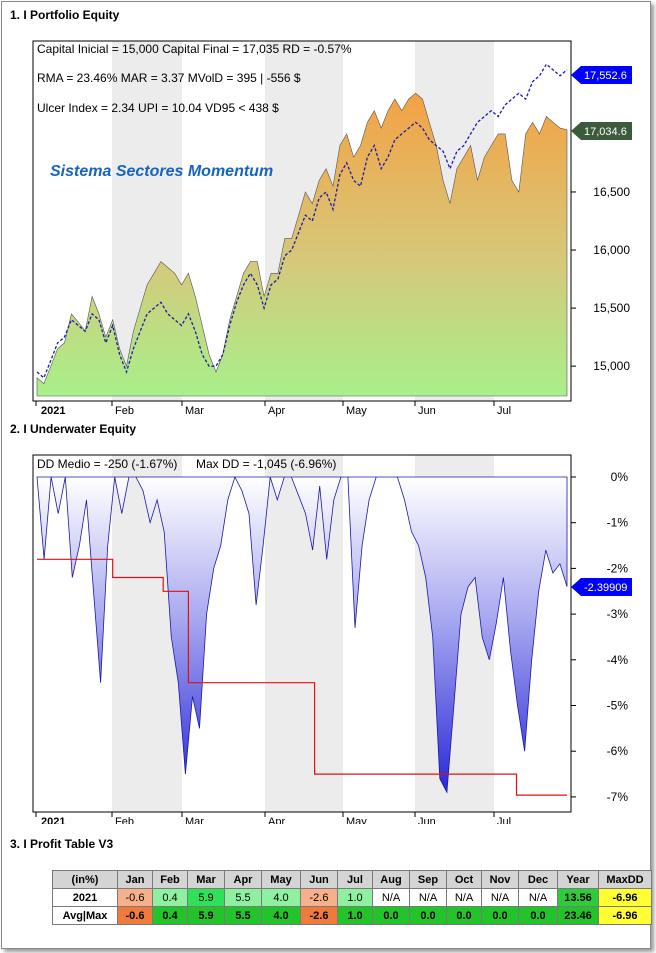 The height and width of the screenshot is (953, 656). Describe the element at coordinates (319, 879) in the screenshot. I see `profit-table-header-cell: Jun` at that location.